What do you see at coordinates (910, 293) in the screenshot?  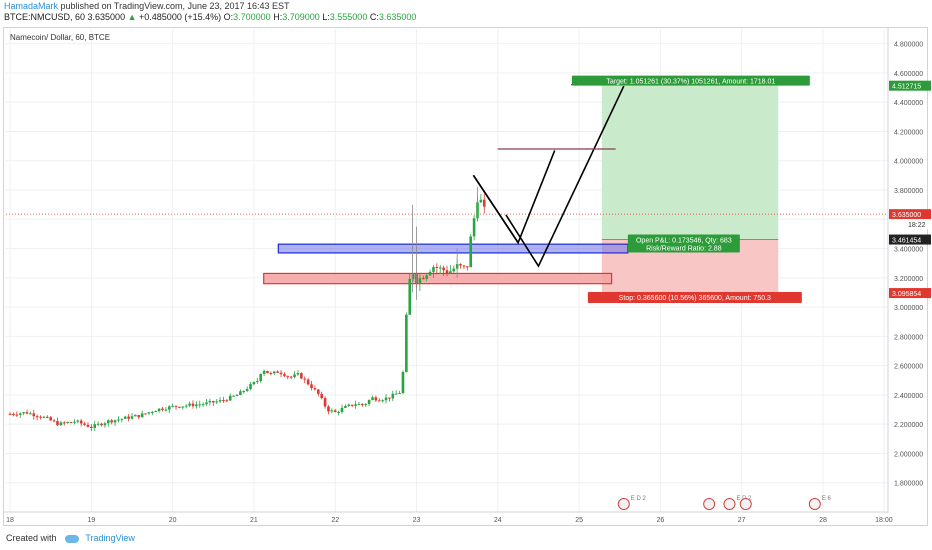 I see `stop-price-tag-box` at bounding box center [910, 293].